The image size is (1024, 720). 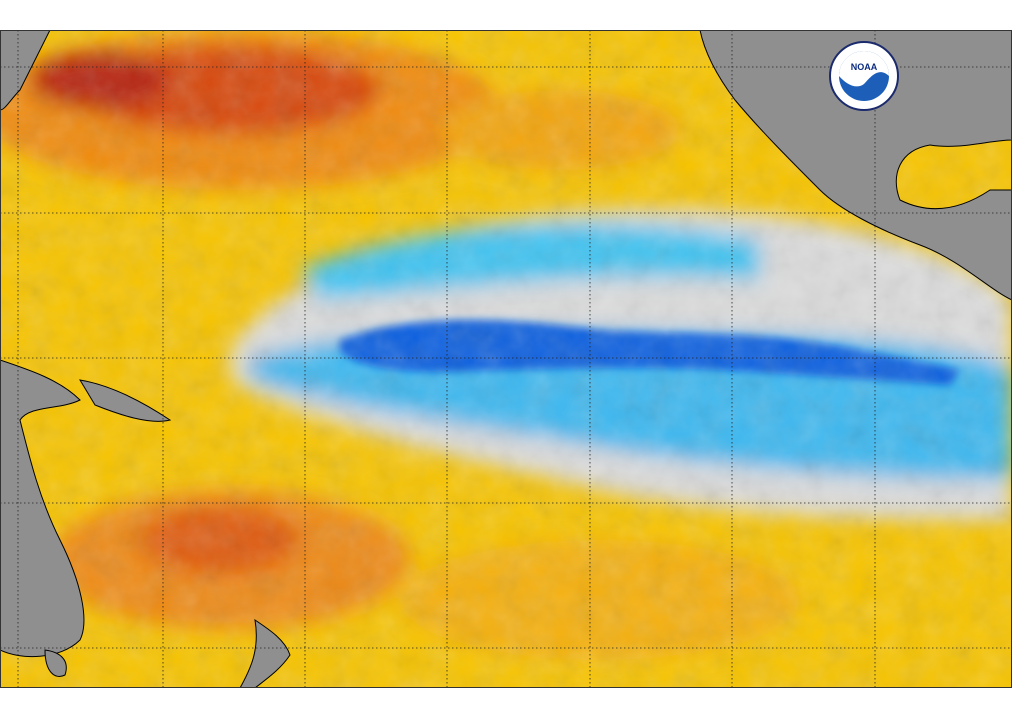 I want to click on logo-gull, so click(x=864, y=69).